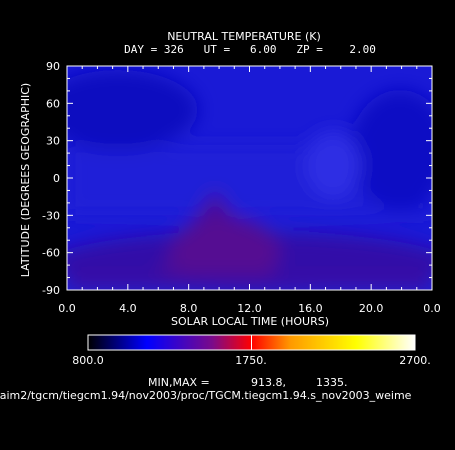 This screenshot has height=450, width=455. What do you see at coordinates (415, 360) in the screenshot?
I see `colorbar-max-label: 2700.` at bounding box center [415, 360].